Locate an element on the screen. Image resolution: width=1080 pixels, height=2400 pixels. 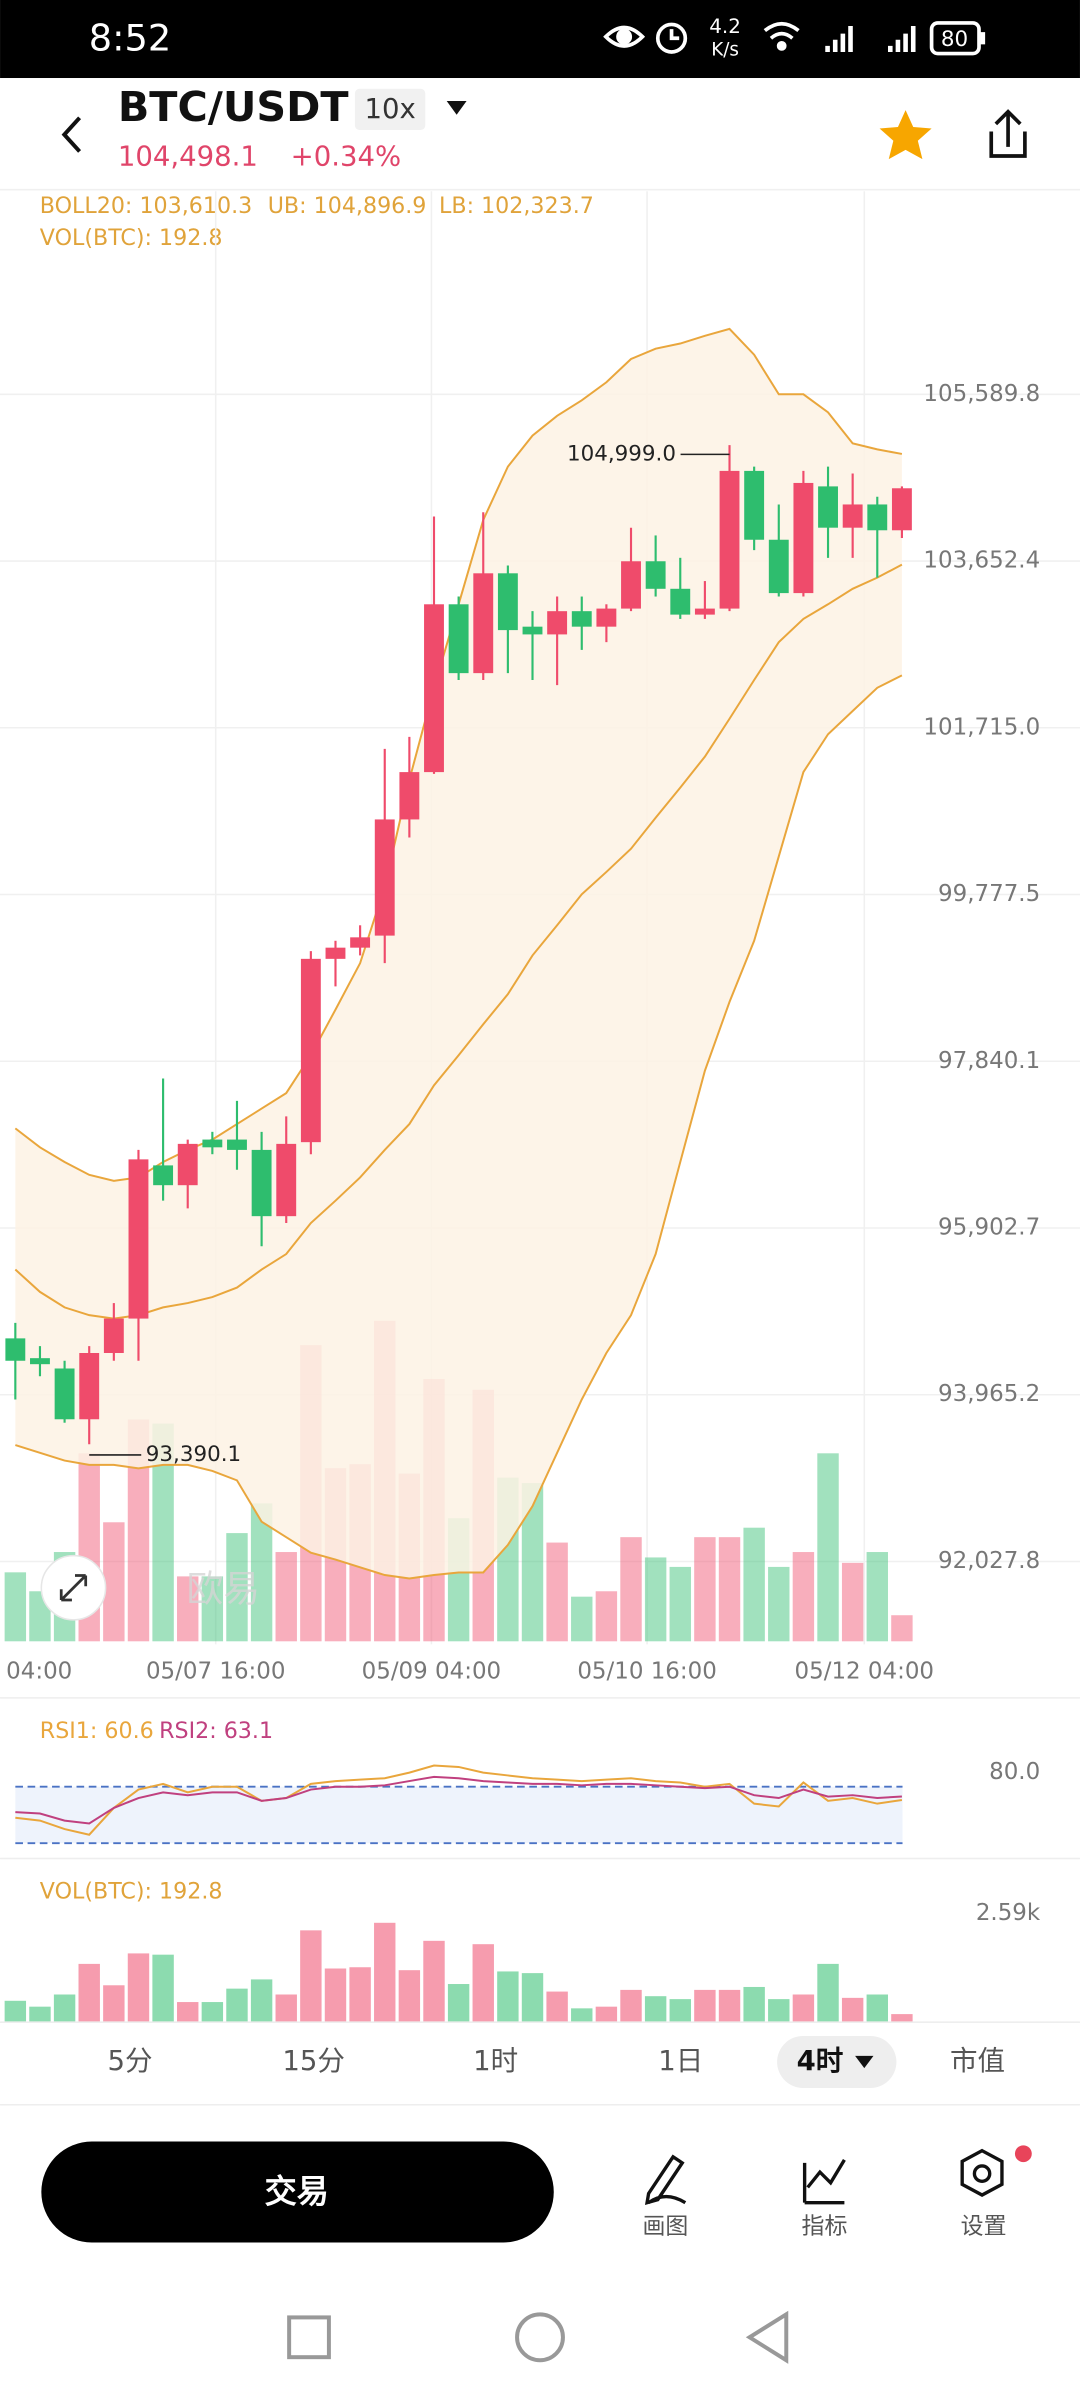
timeframe-tab: 15分 is located at coordinates (313, 2061).